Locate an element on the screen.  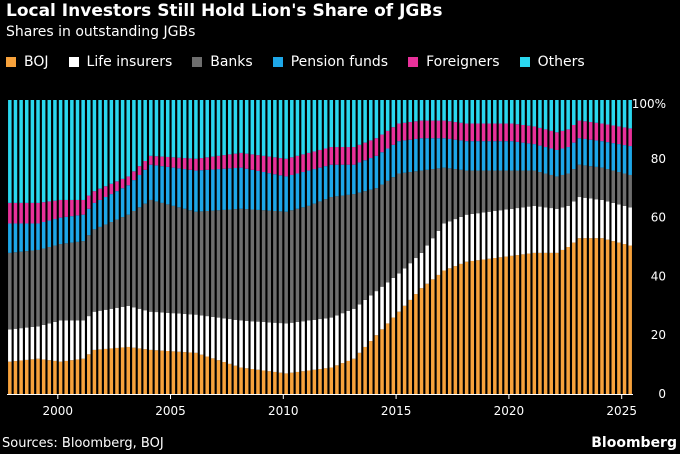
x-tick-label: 2020 is located at coordinates (509, 411).